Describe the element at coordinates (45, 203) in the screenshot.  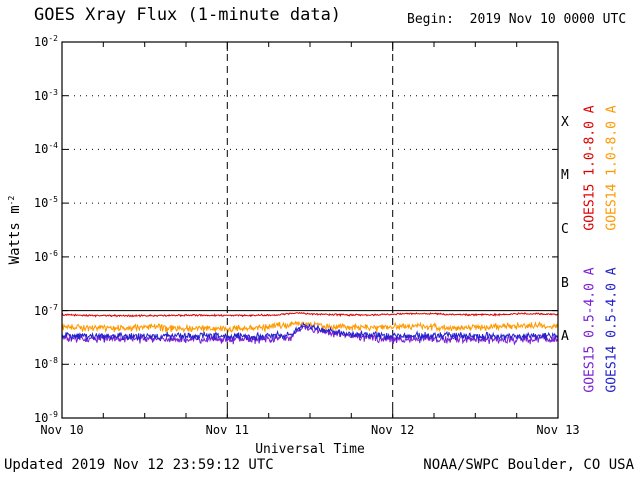
I see `y-tick-label: 10⁻⁵` at that location.